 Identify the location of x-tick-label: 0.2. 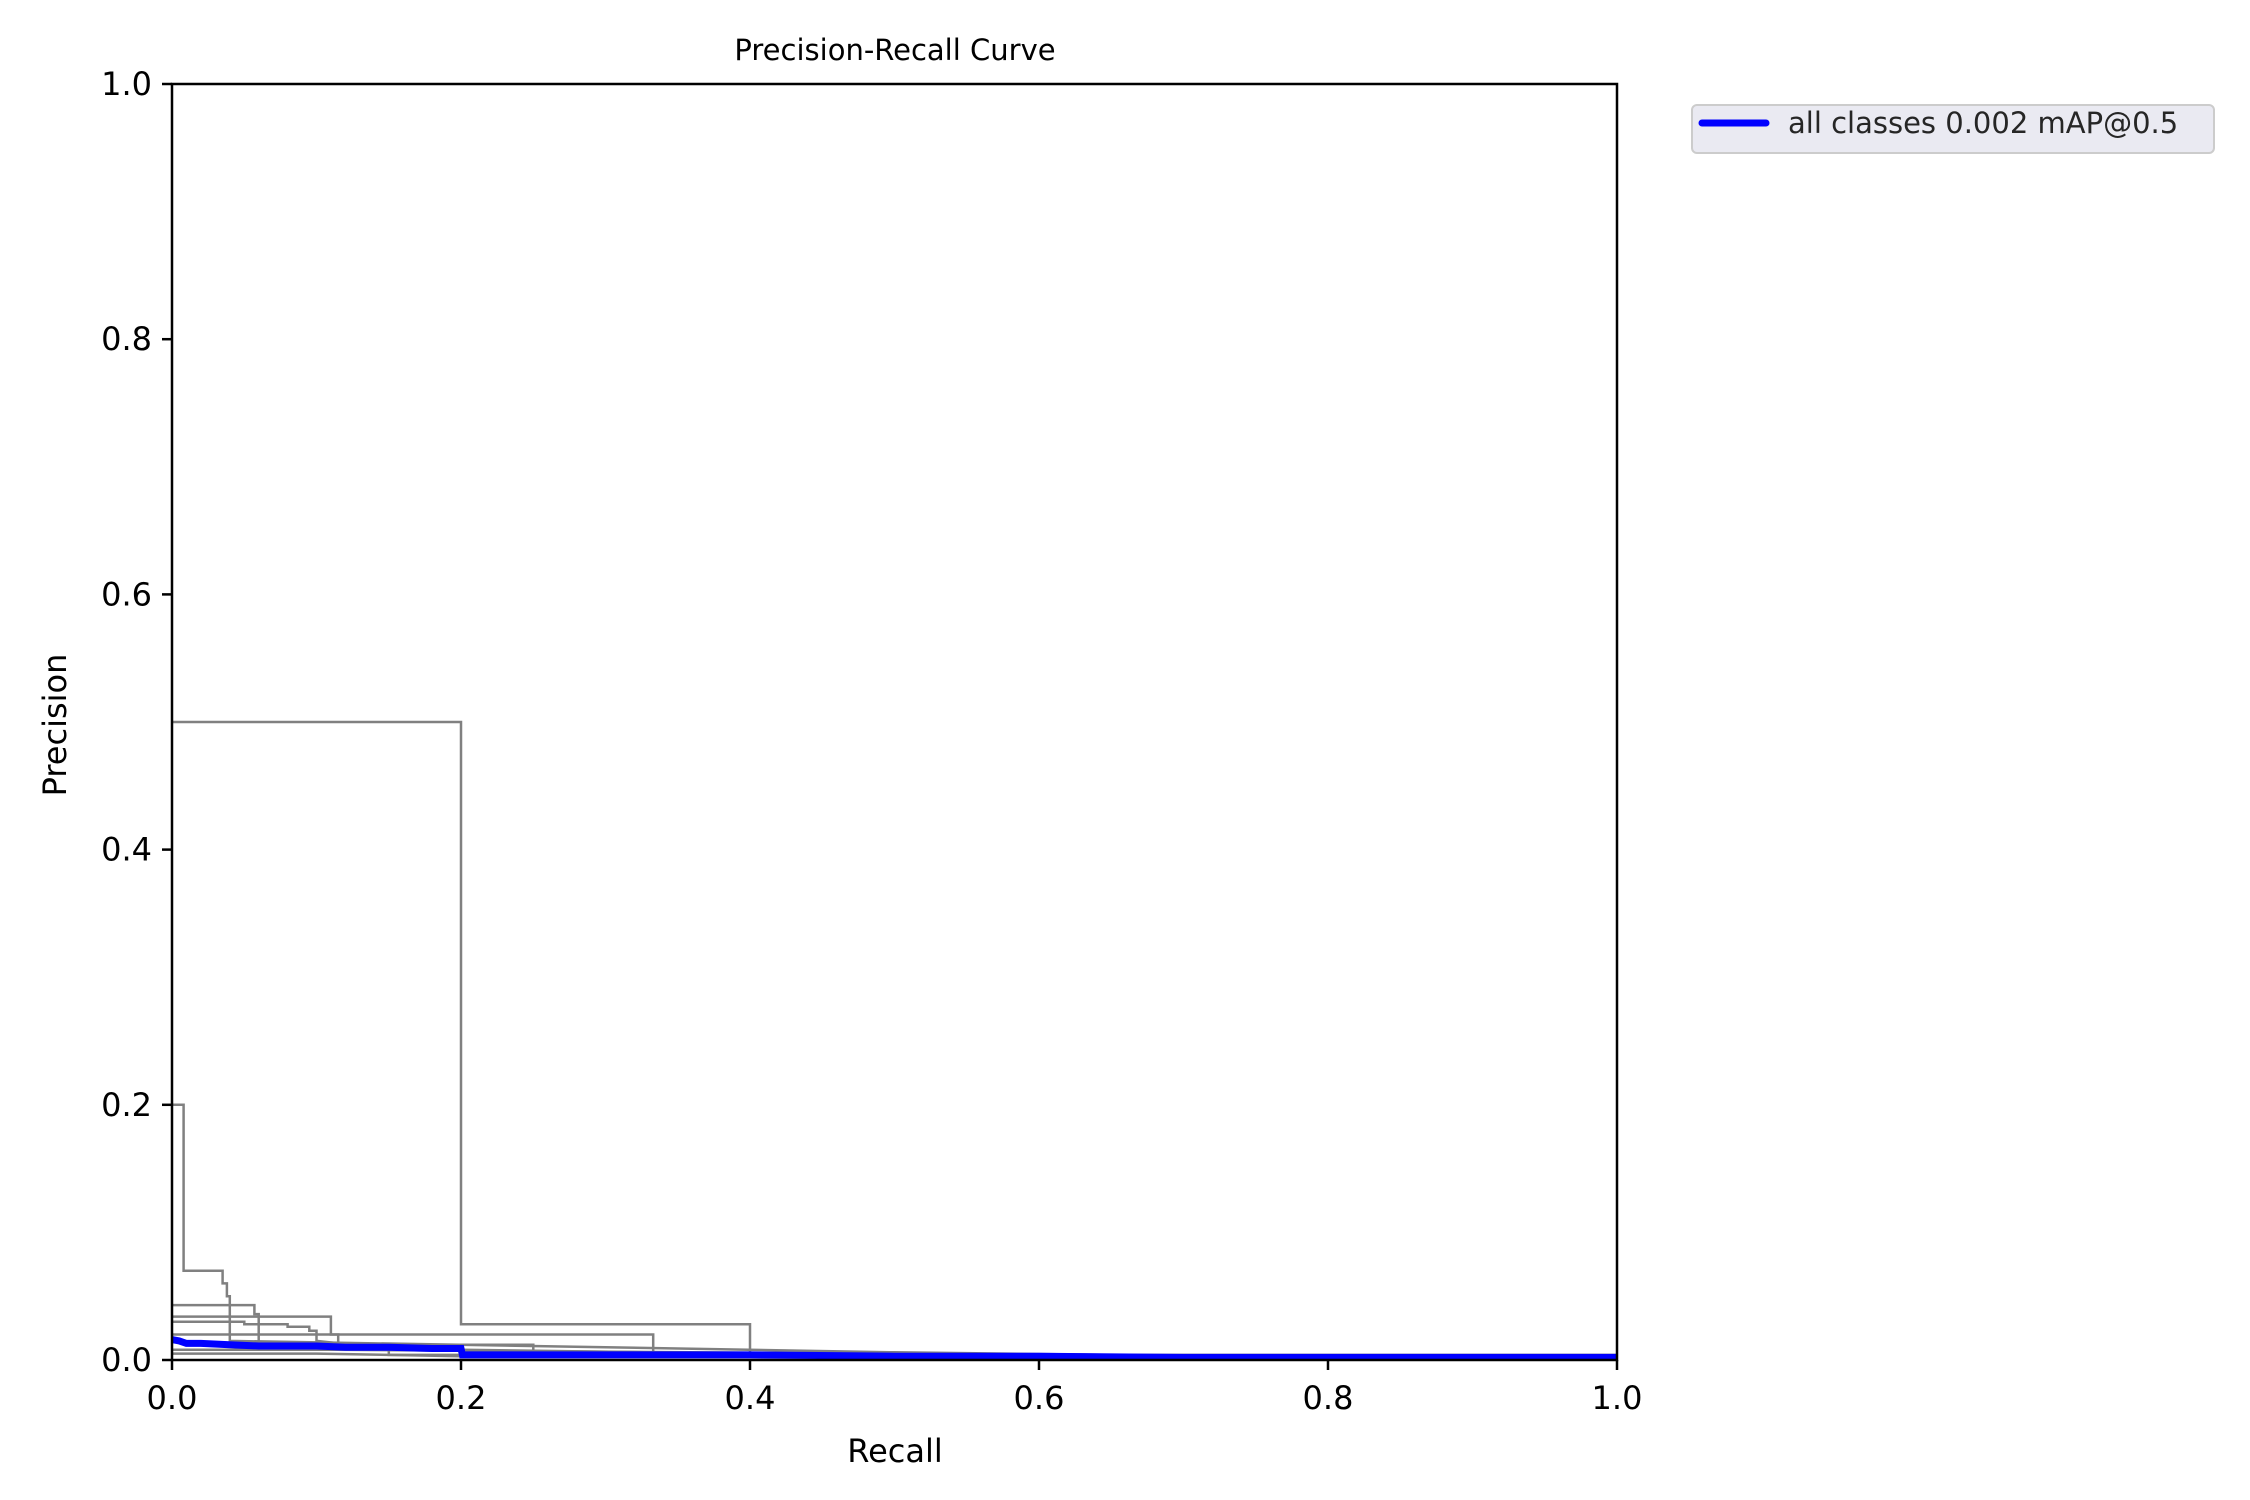
(461, 1398).